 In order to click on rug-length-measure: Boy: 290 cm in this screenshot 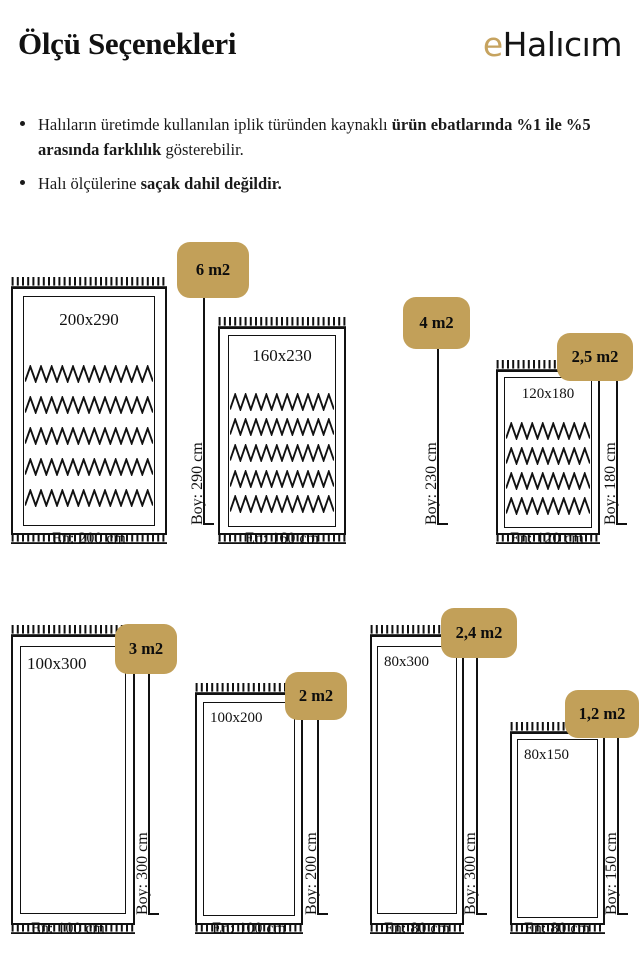, I will do `click(201, 406)`.